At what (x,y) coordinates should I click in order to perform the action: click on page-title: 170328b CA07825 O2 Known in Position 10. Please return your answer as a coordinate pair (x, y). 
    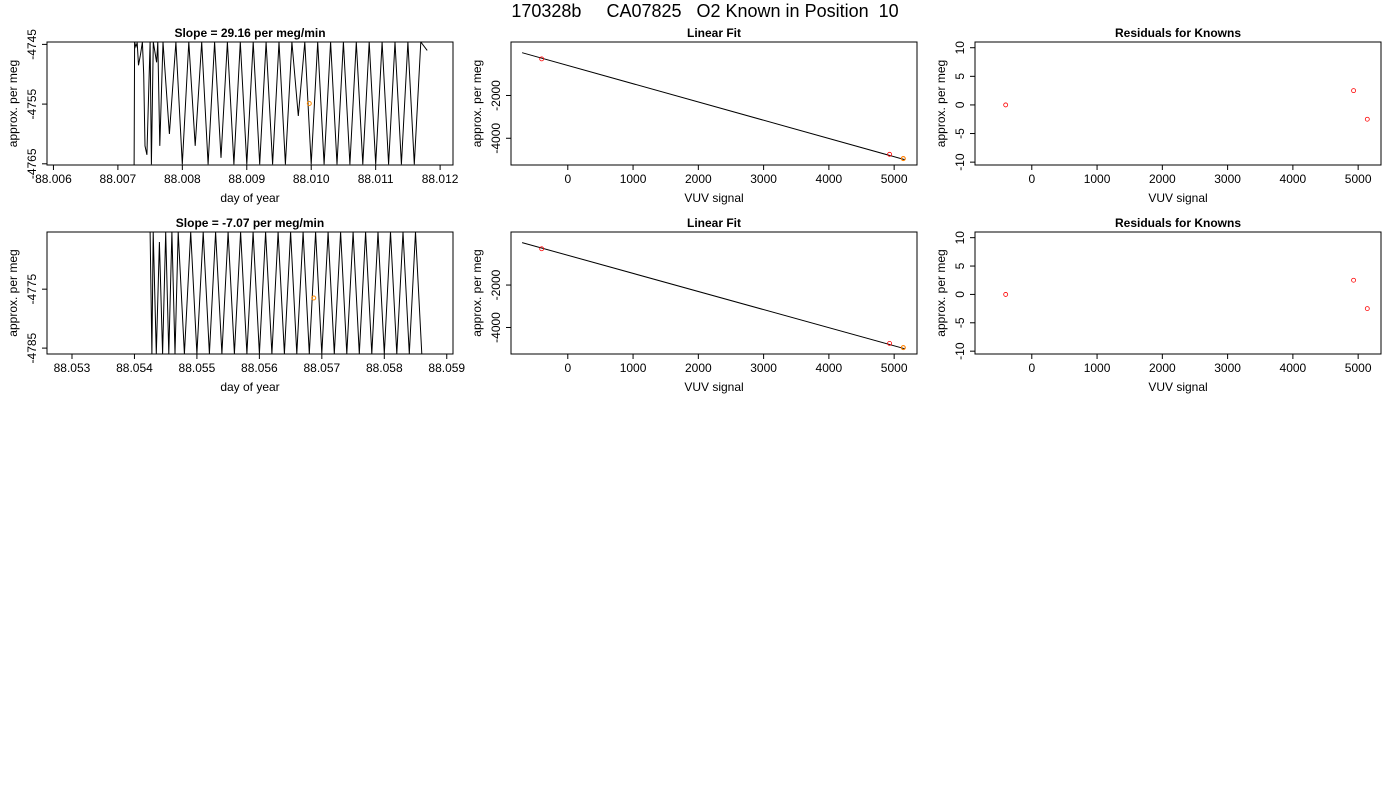
    Looking at the image, I should click on (705, 11).